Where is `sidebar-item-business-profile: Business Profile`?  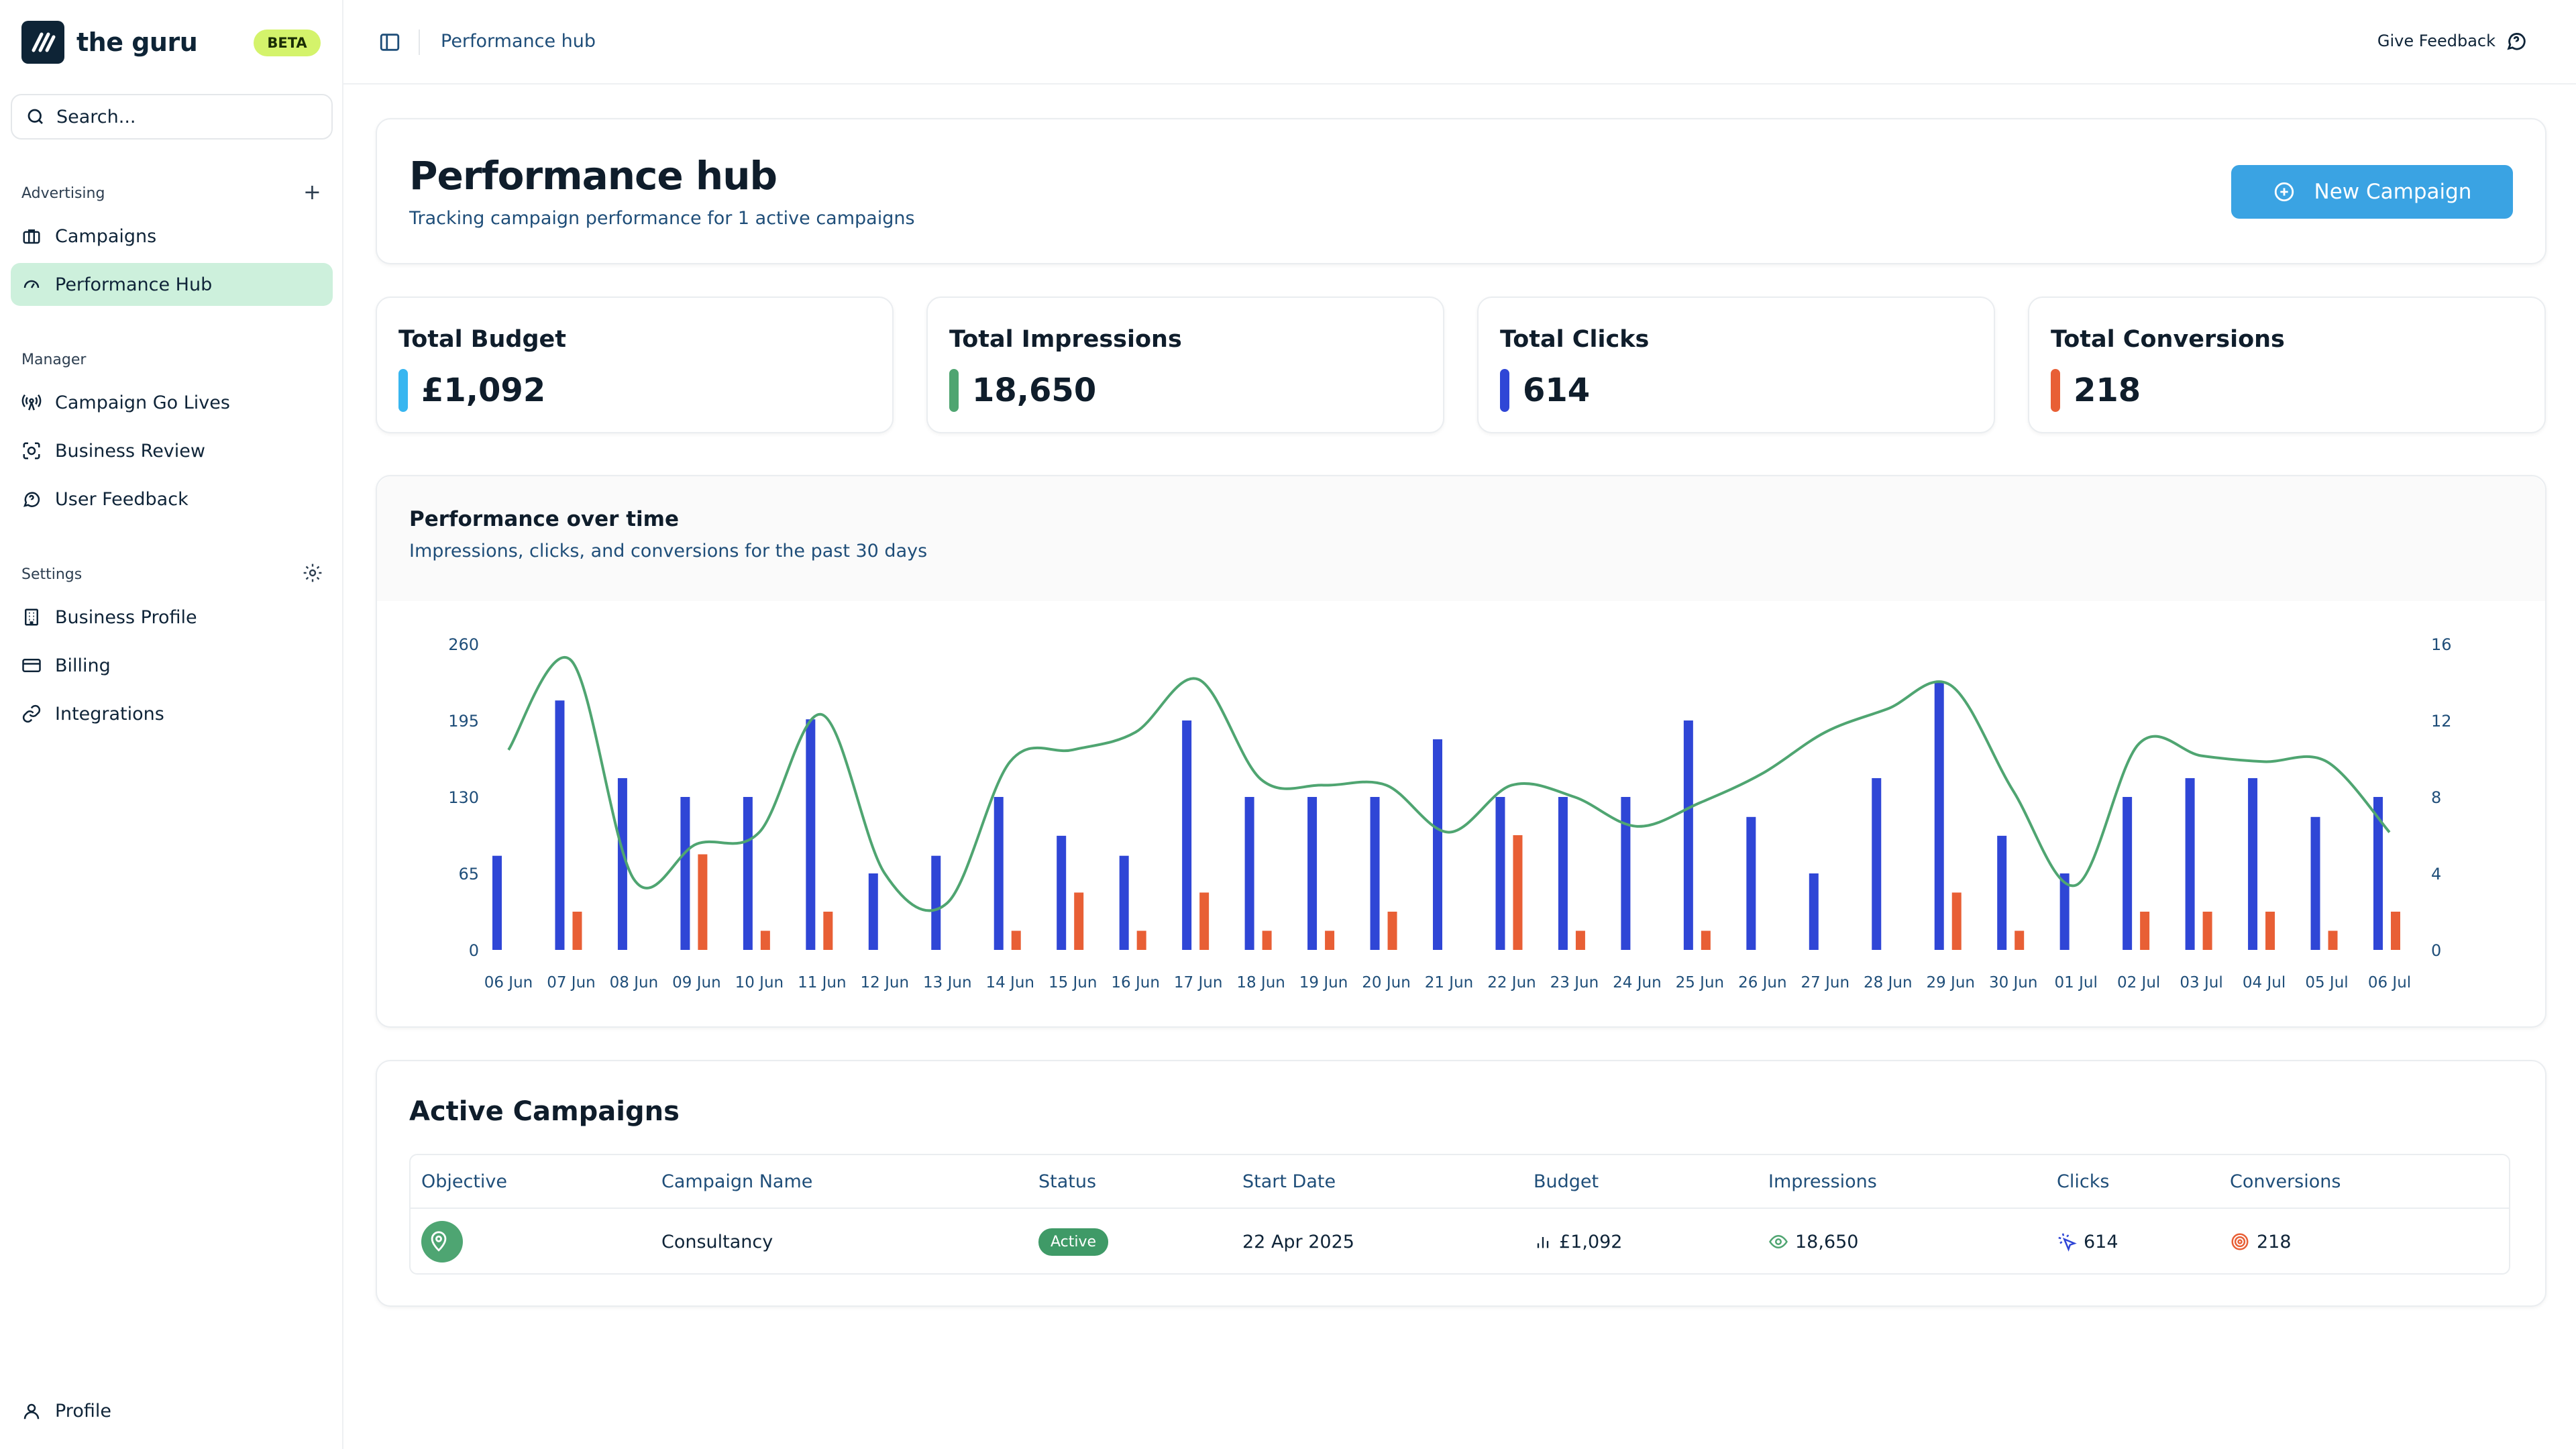
sidebar-item-business-profile: Business Profile is located at coordinates (172, 617).